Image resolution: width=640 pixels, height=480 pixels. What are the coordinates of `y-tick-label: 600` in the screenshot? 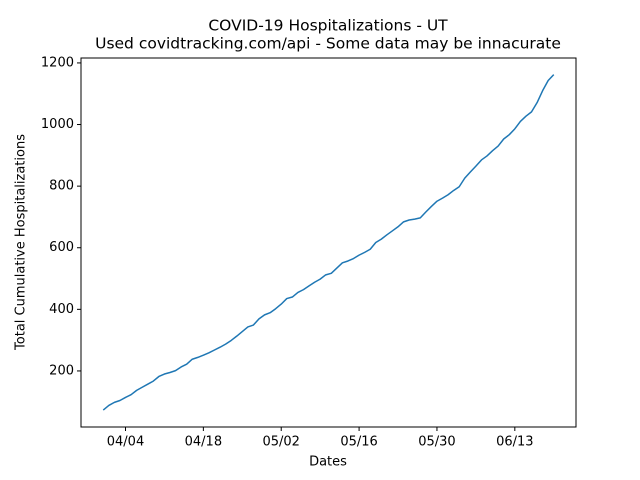 It's located at (61, 247).